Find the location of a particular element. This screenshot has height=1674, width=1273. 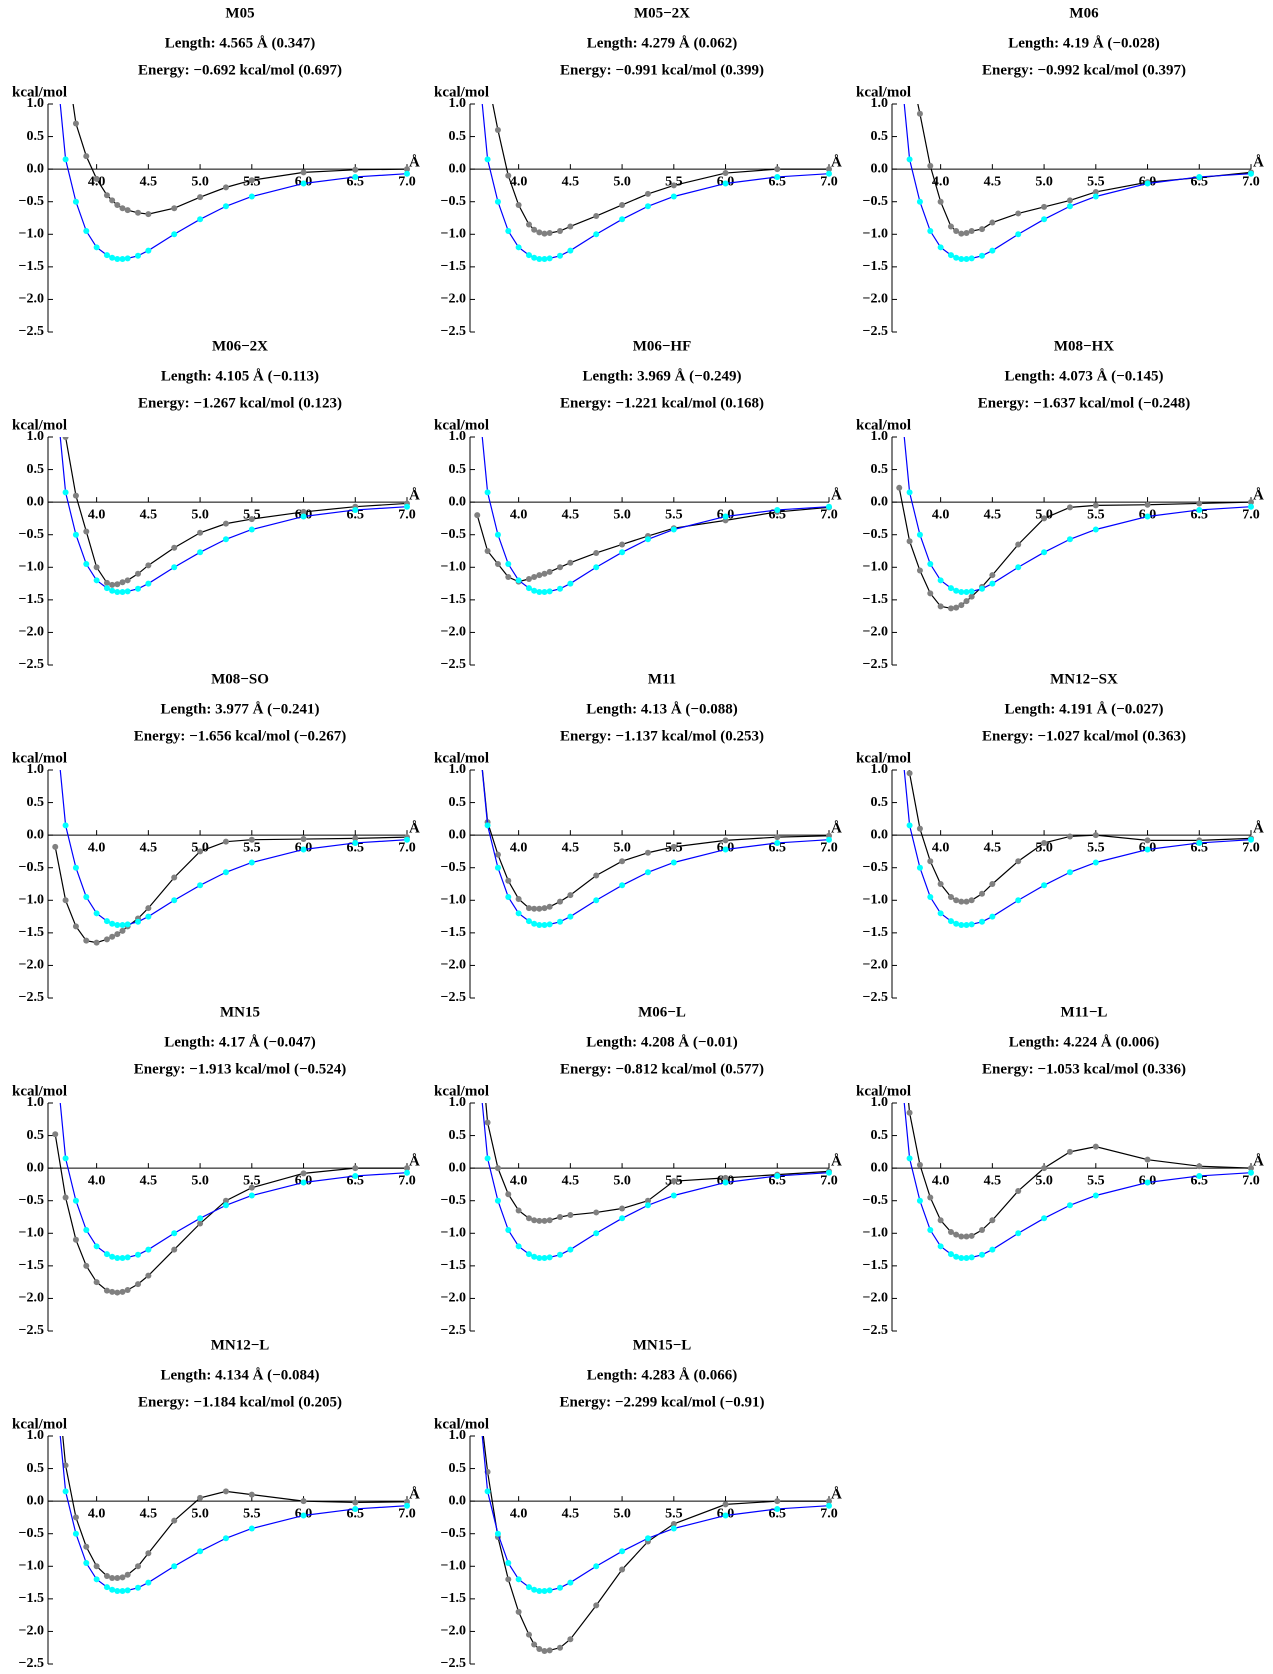

chart-subtitle: Length: 4.19 Å (−0.028) is located at coordinates (1083, 43).